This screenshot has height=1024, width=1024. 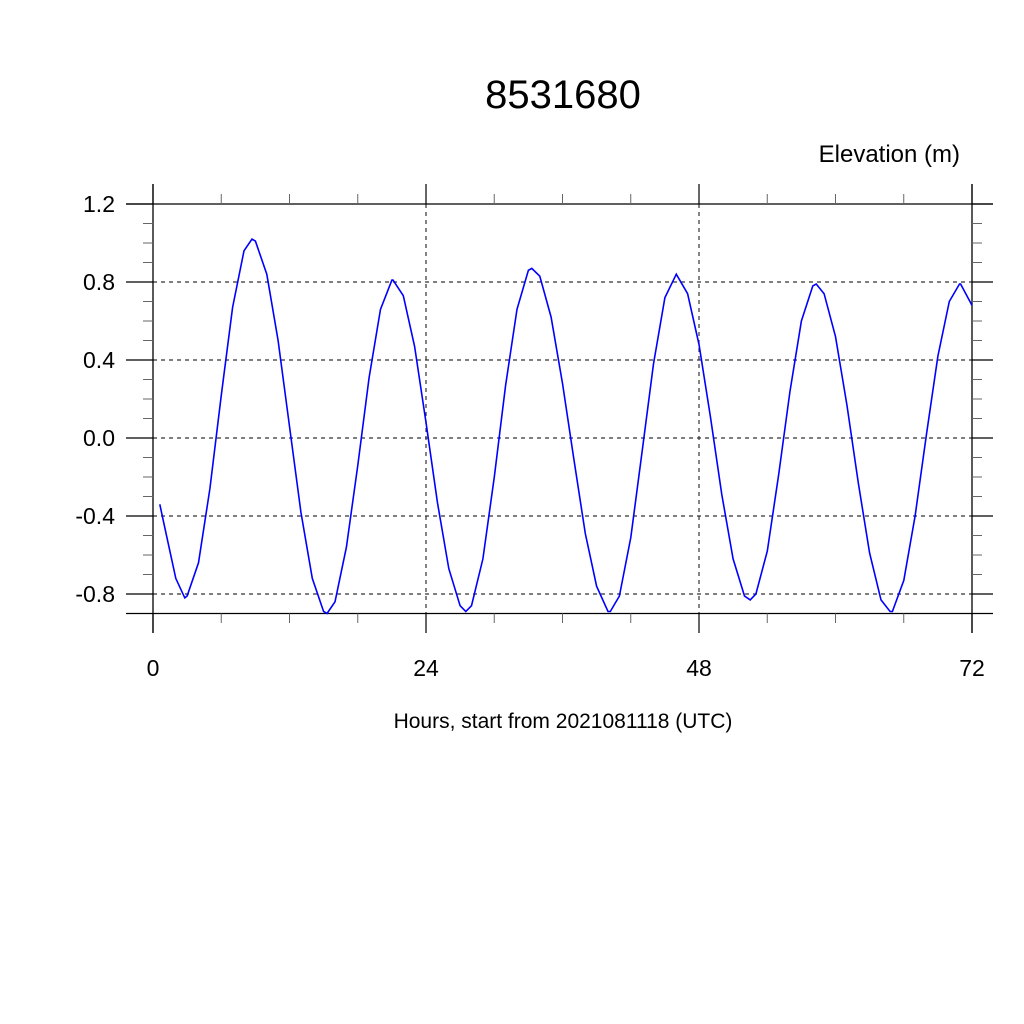 I want to click on y-tick-label: 0.8, so click(x=99, y=282).